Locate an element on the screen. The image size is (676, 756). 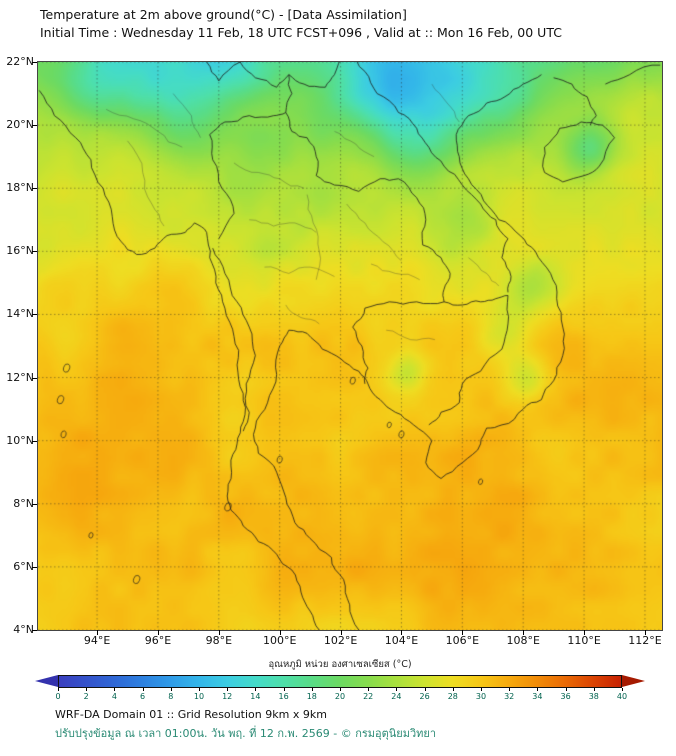
colorbar-tick-label: 20 is located at coordinates (340, 696).